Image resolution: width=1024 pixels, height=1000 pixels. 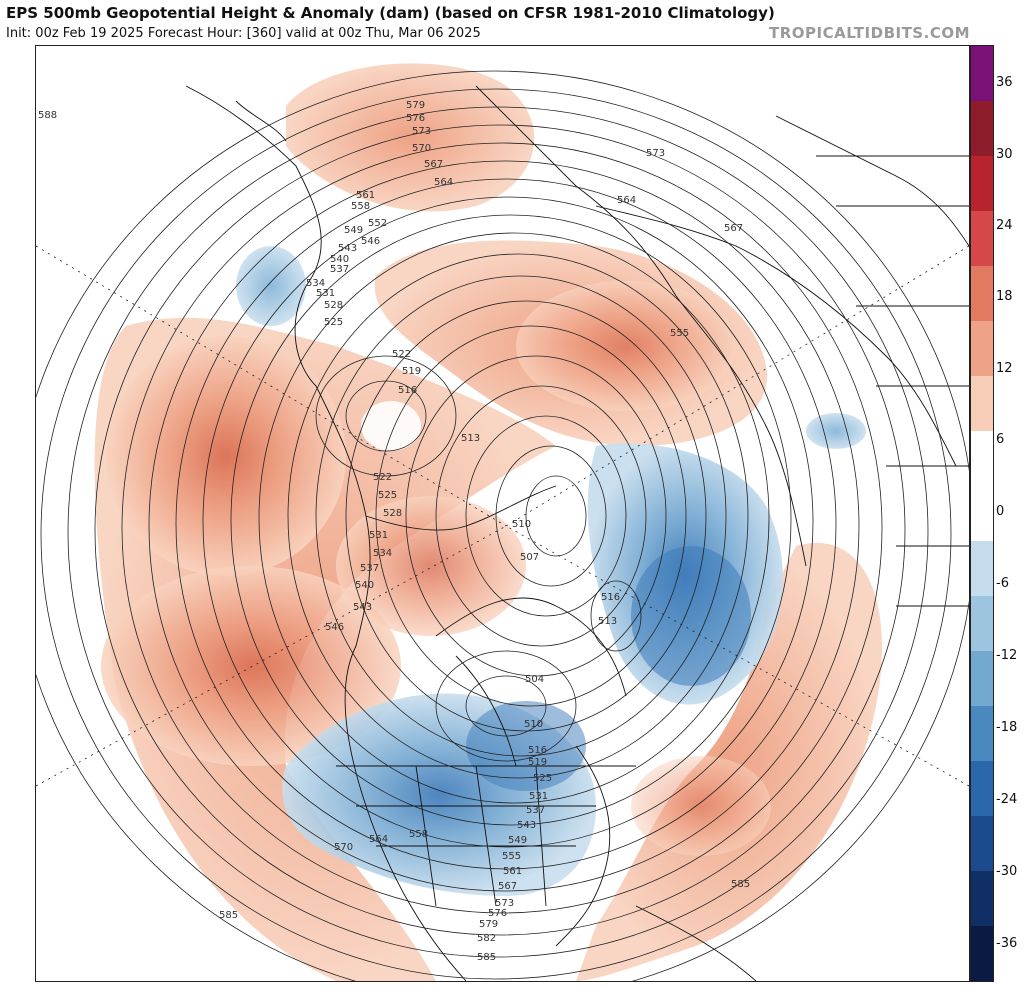 What do you see at coordinates (1004, 225) in the screenshot?
I see `colorbar-tick-label: 24` at bounding box center [1004, 225].